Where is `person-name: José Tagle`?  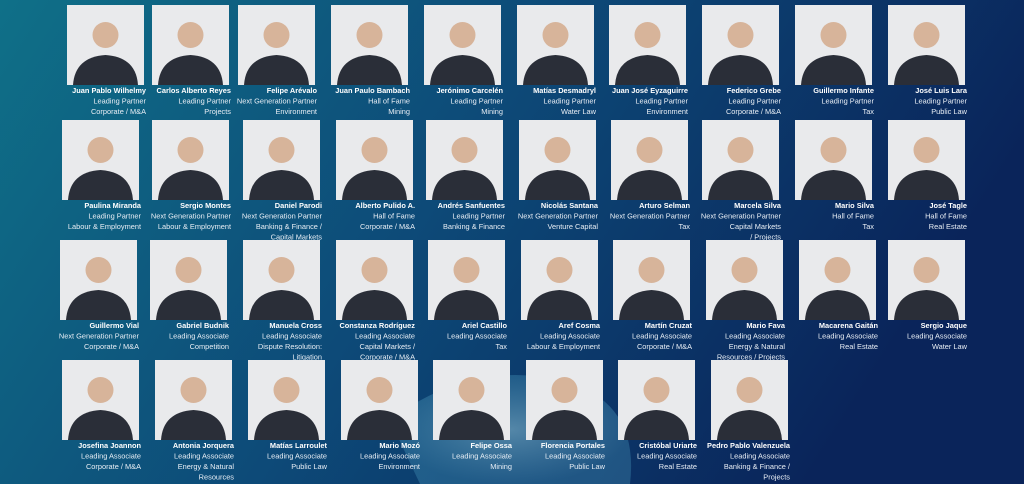 person-name: José Tagle is located at coordinates (948, 205).